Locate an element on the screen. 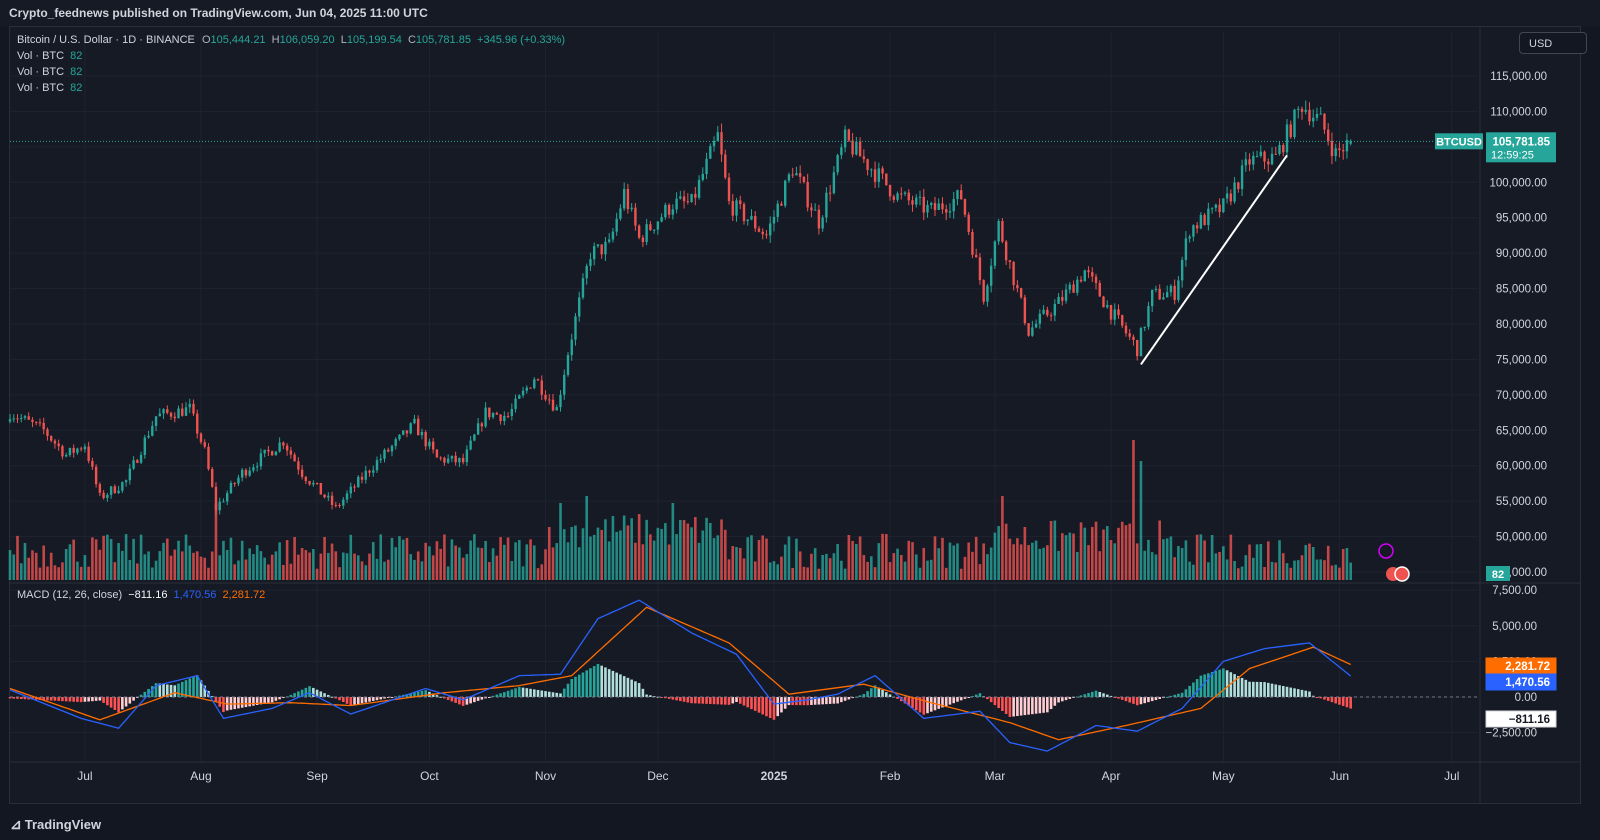  currency-button: USD is located at coordinates (1553, 43).